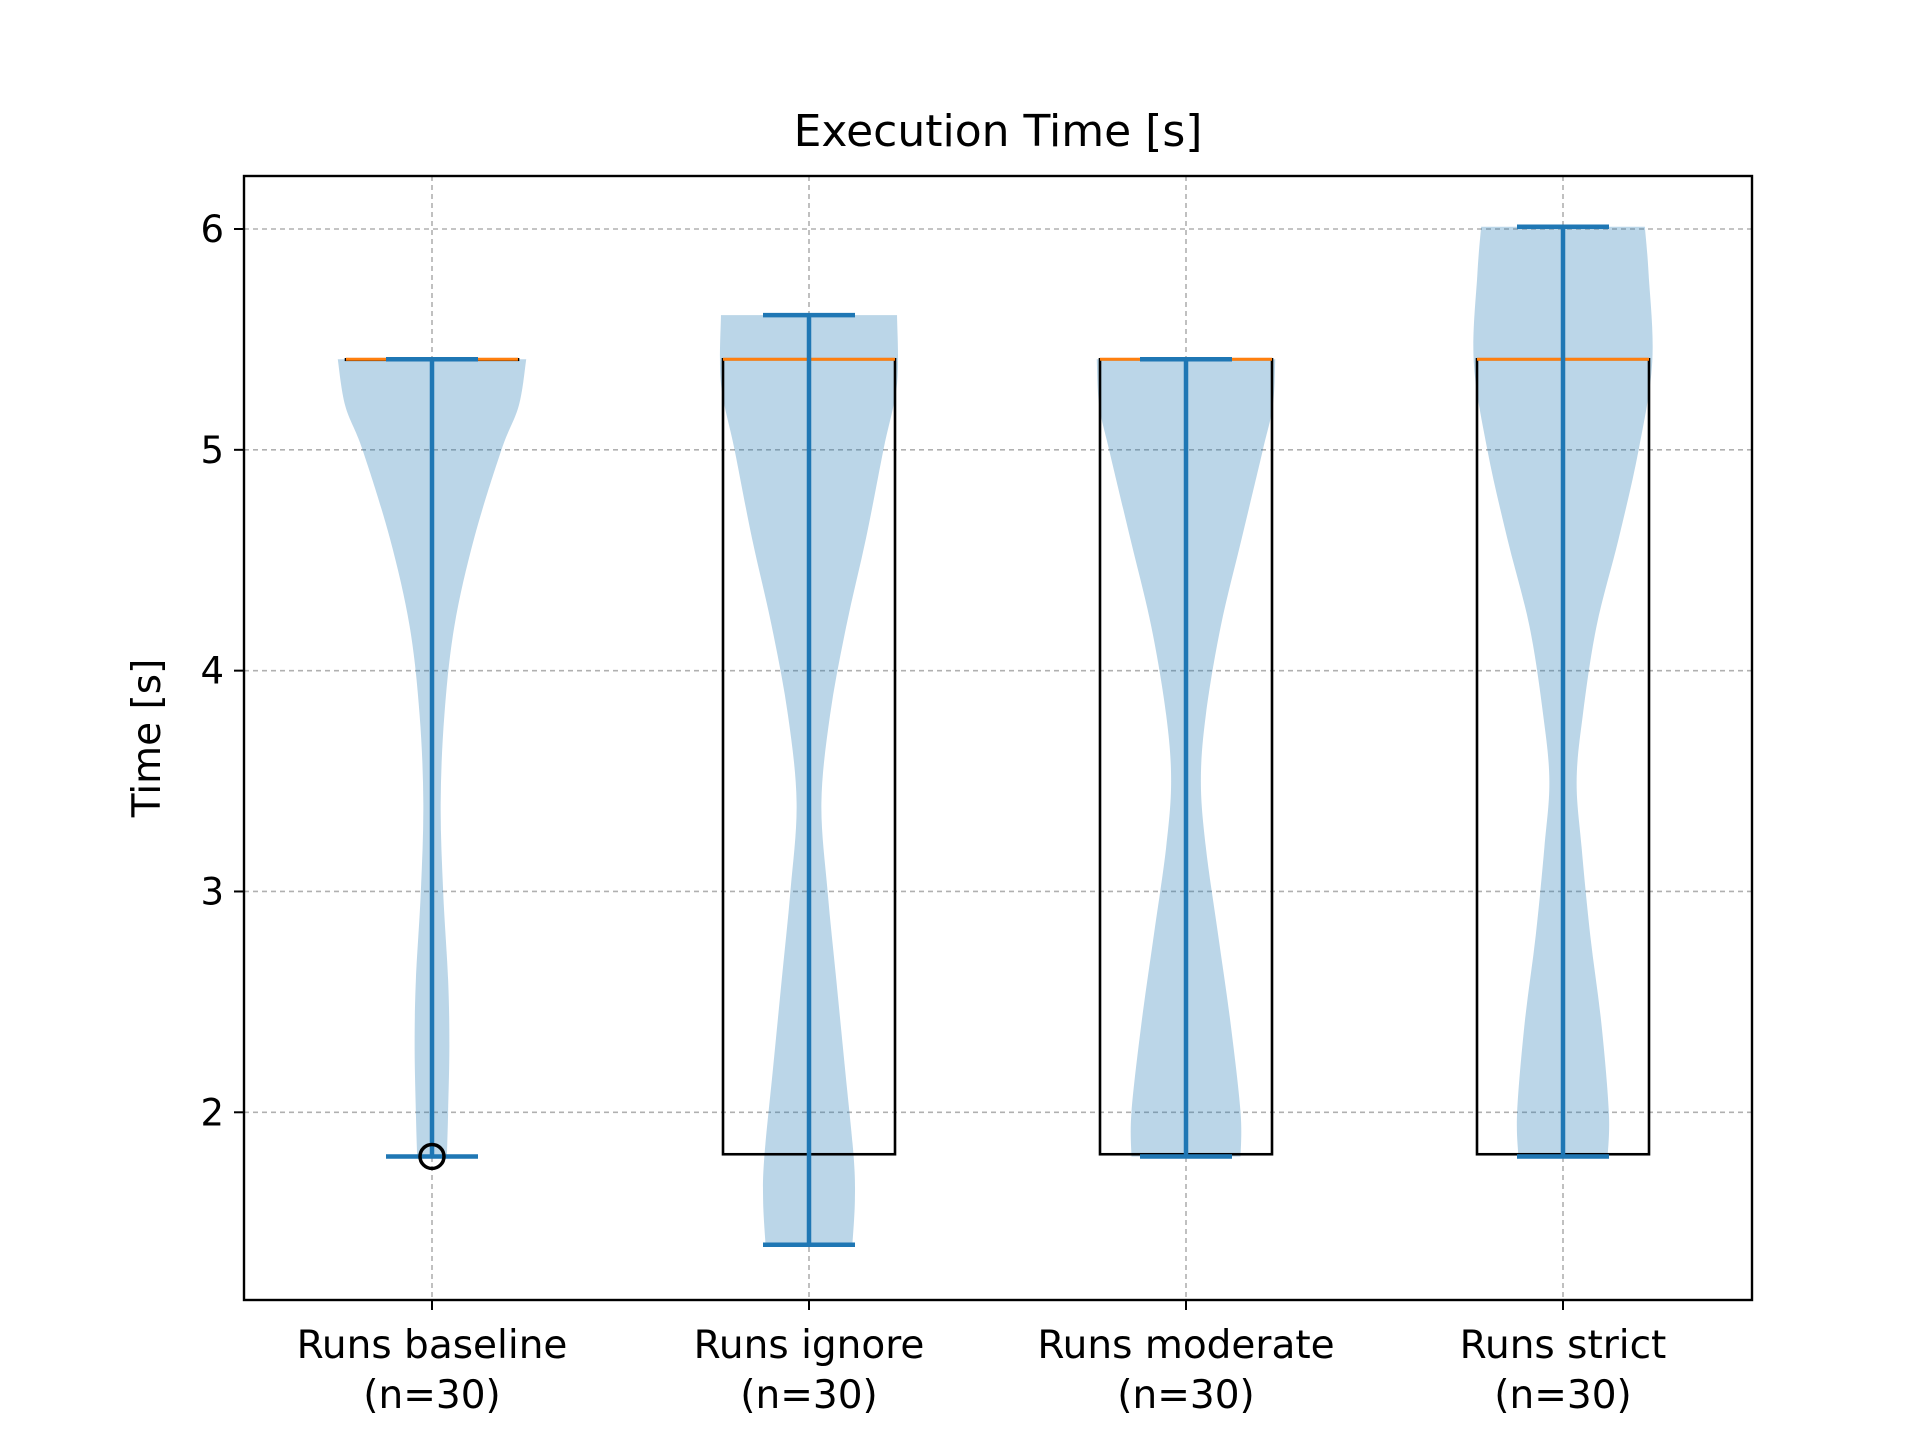 The height and width of the screenshot is (1440, 1920). I want to click on y-tick-label: 6, so click(212, 229).